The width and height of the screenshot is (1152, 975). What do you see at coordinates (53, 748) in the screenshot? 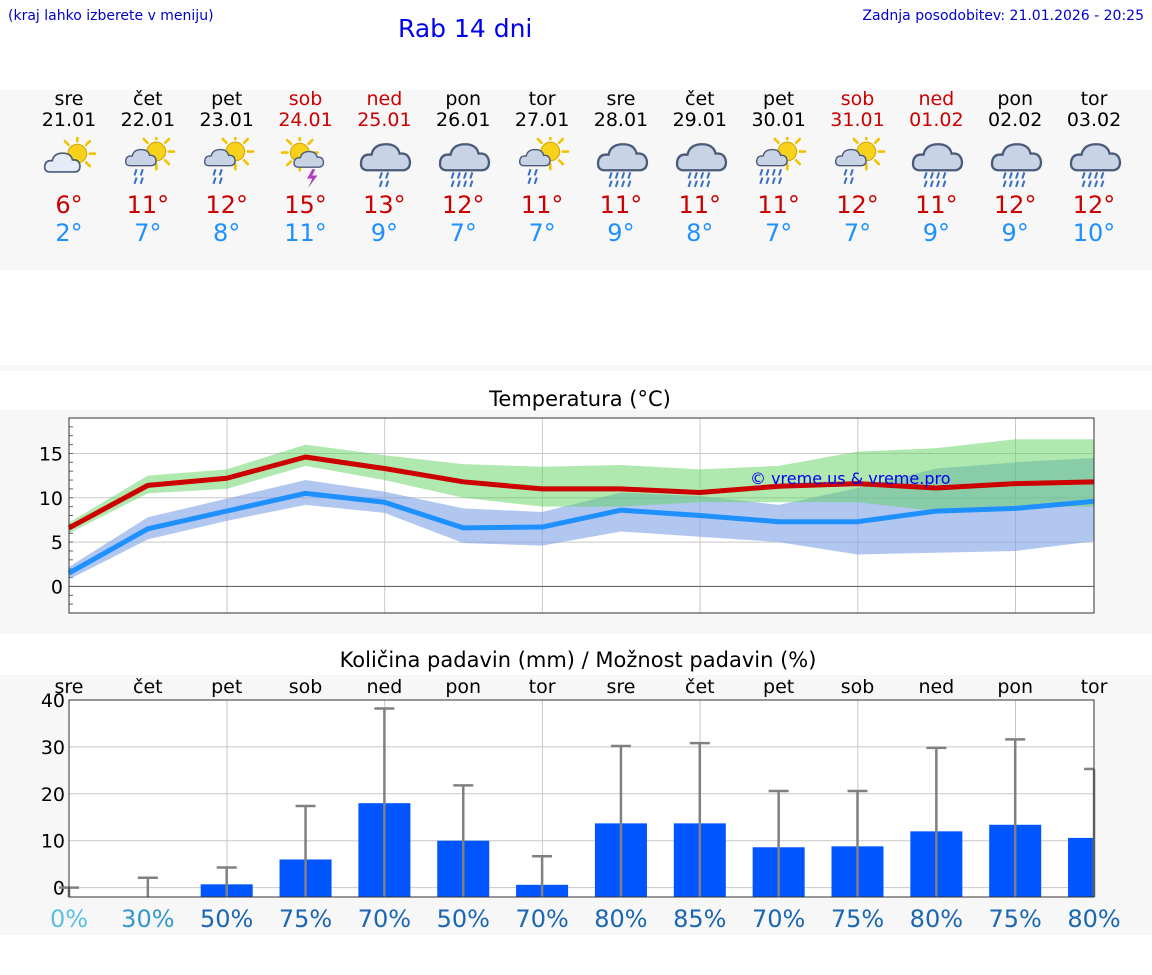
I see `y-tick-label: 30` at bounding box center [53, 748].